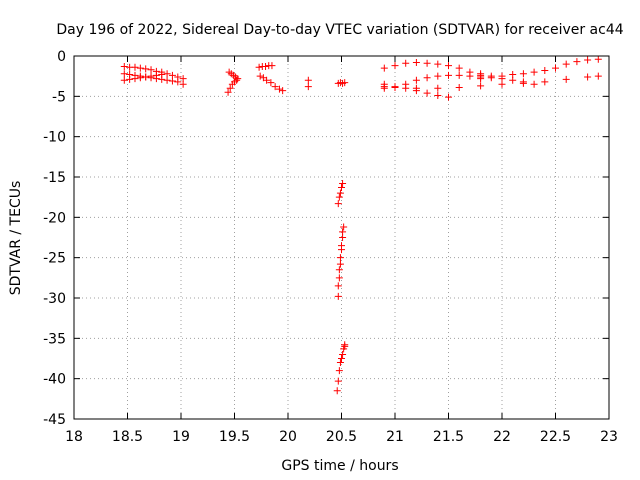 This screenshot has height=480, width=640. Describe the element at coordinates (502, 437) in the screenshot. I see `x-tick-label: 22` at that location.